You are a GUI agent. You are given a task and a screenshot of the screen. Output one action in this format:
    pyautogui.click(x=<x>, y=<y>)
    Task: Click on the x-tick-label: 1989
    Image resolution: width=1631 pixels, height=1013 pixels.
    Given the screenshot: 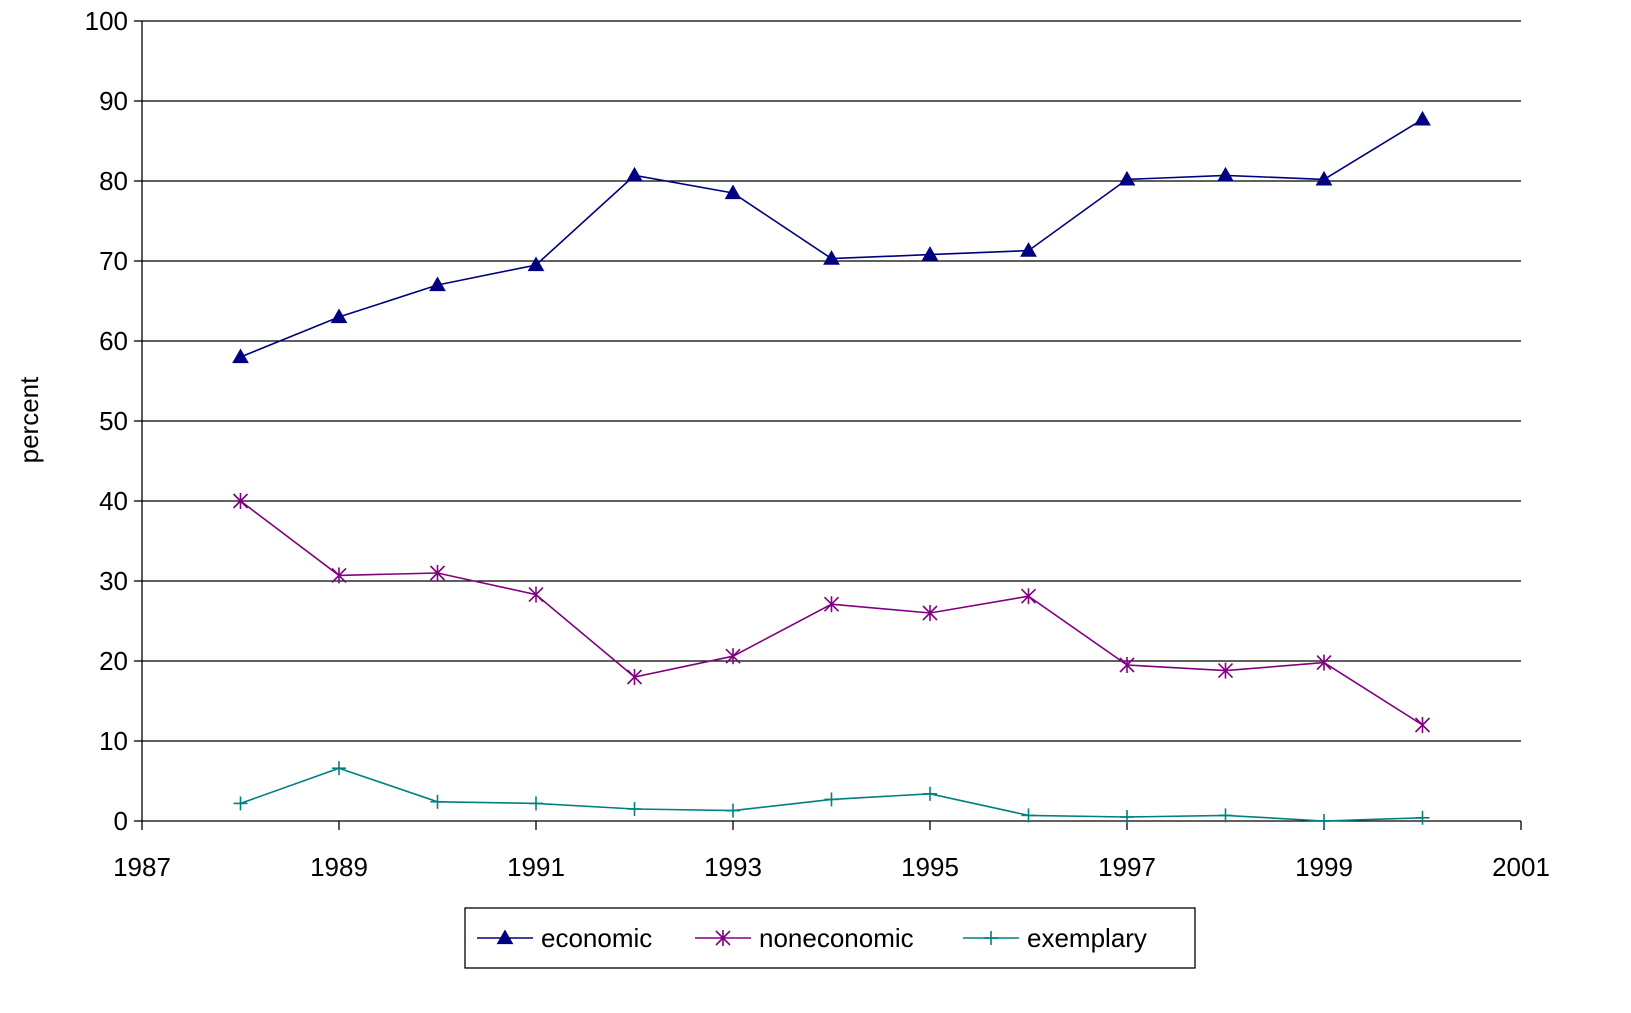 What is the action you would take?
    pyautogui.click(x=339, y=867)
    